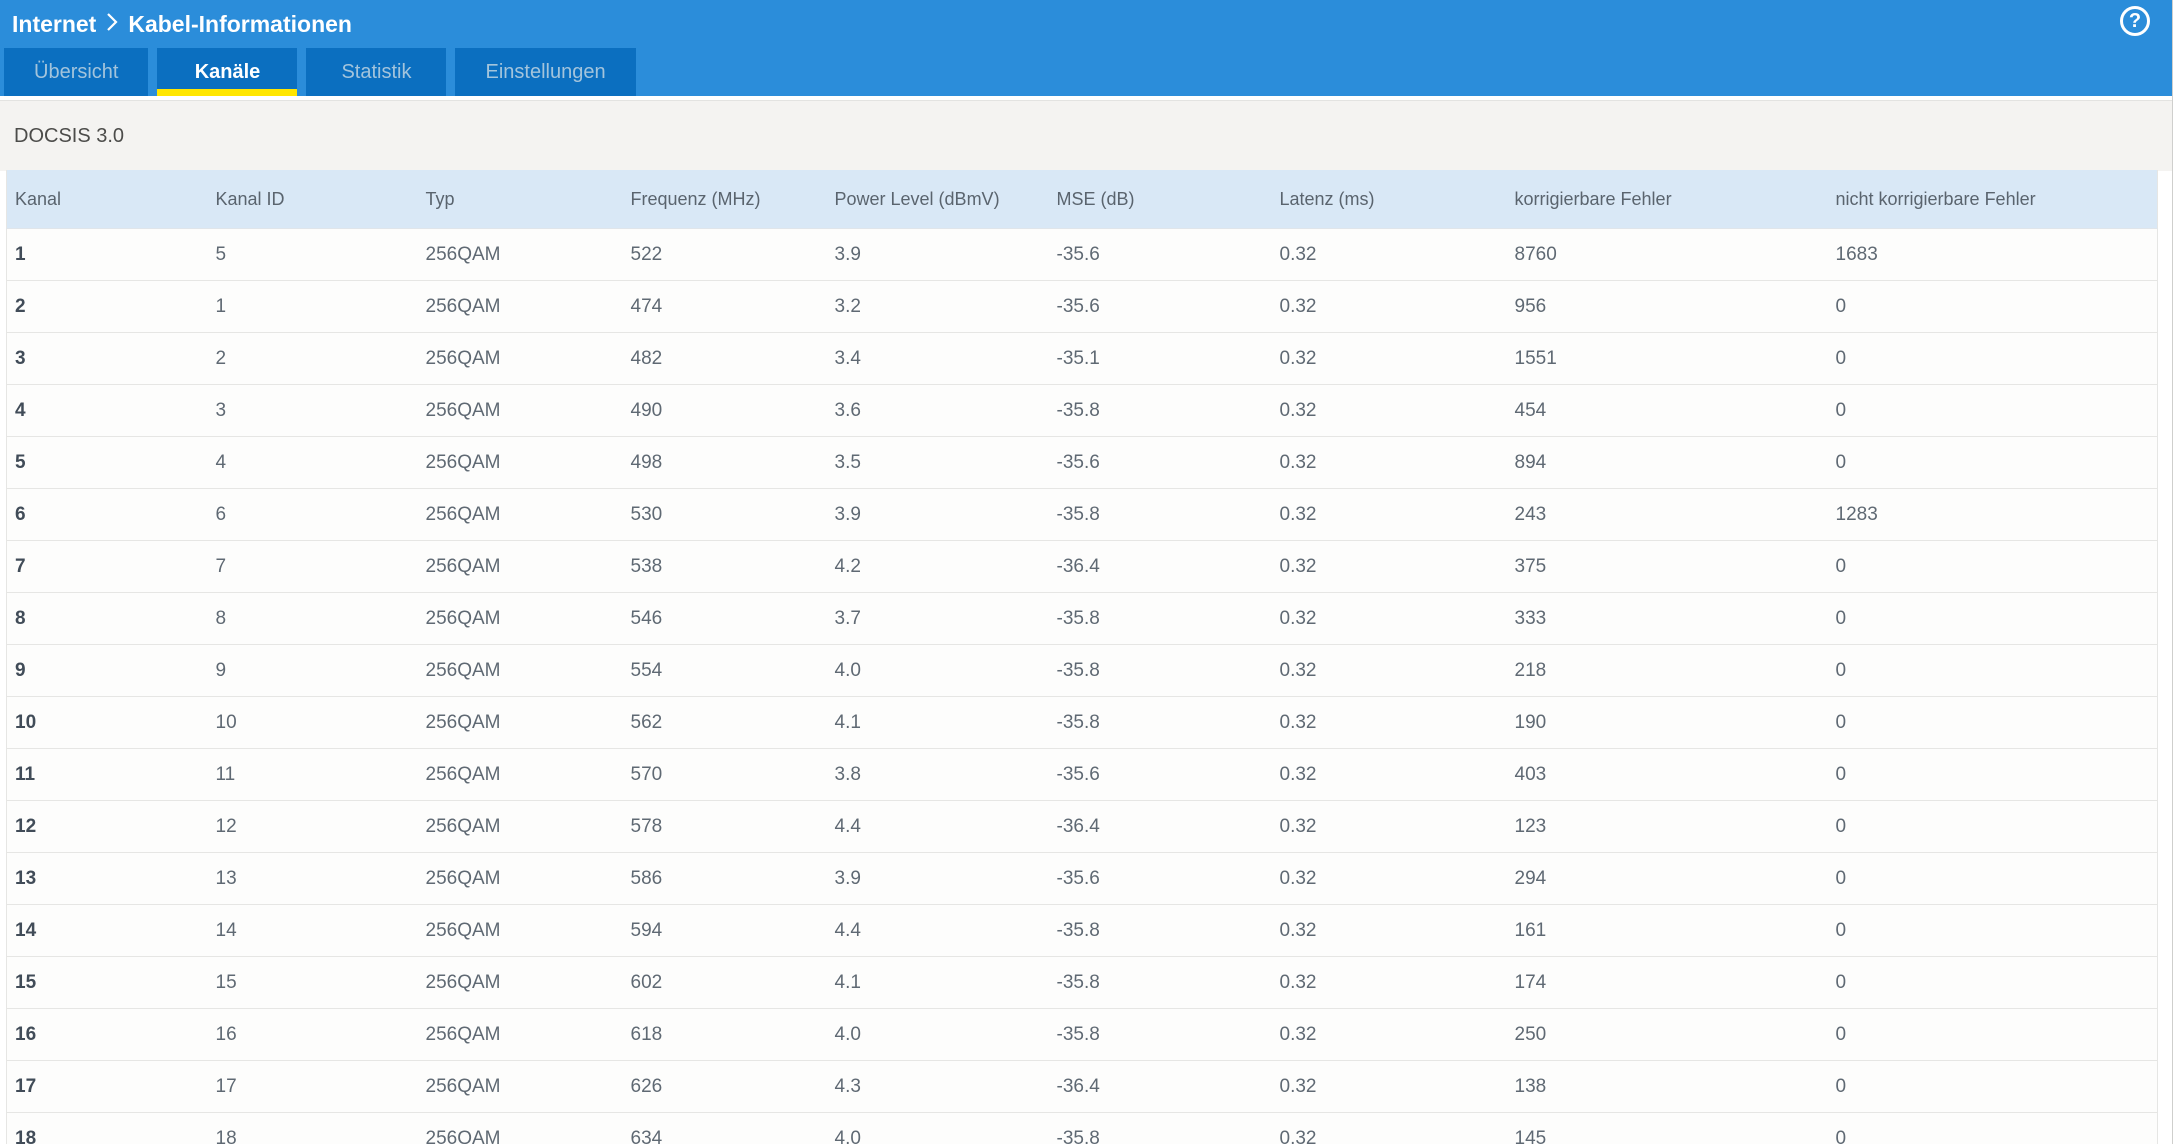  I want to click on tab-kanaele: Kanäle, so click(227, 72).